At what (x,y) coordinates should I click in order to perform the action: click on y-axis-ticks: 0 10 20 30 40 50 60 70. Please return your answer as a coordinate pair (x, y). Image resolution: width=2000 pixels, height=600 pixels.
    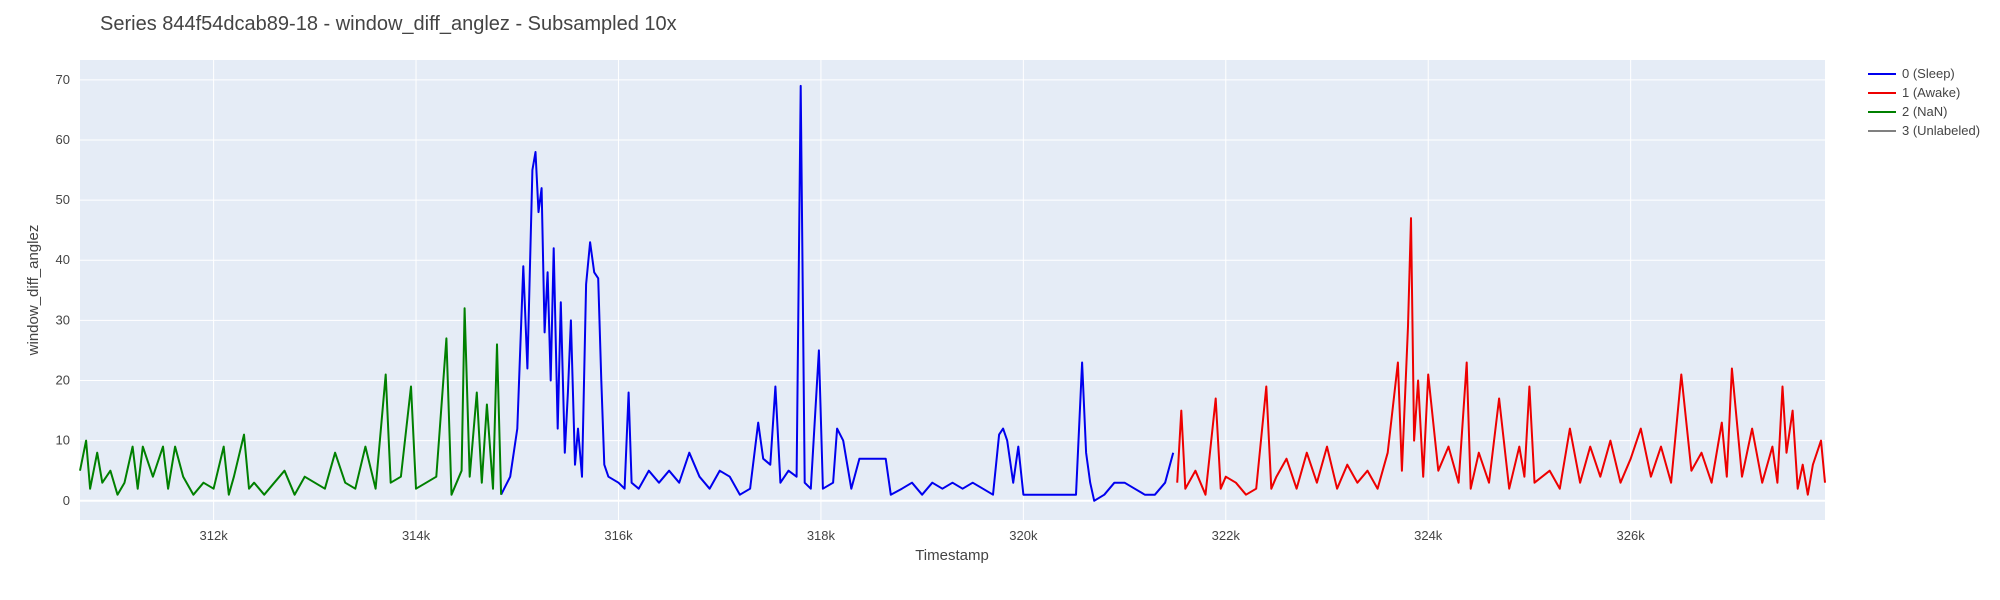
    Looking at the image, I should click on (63, 290).